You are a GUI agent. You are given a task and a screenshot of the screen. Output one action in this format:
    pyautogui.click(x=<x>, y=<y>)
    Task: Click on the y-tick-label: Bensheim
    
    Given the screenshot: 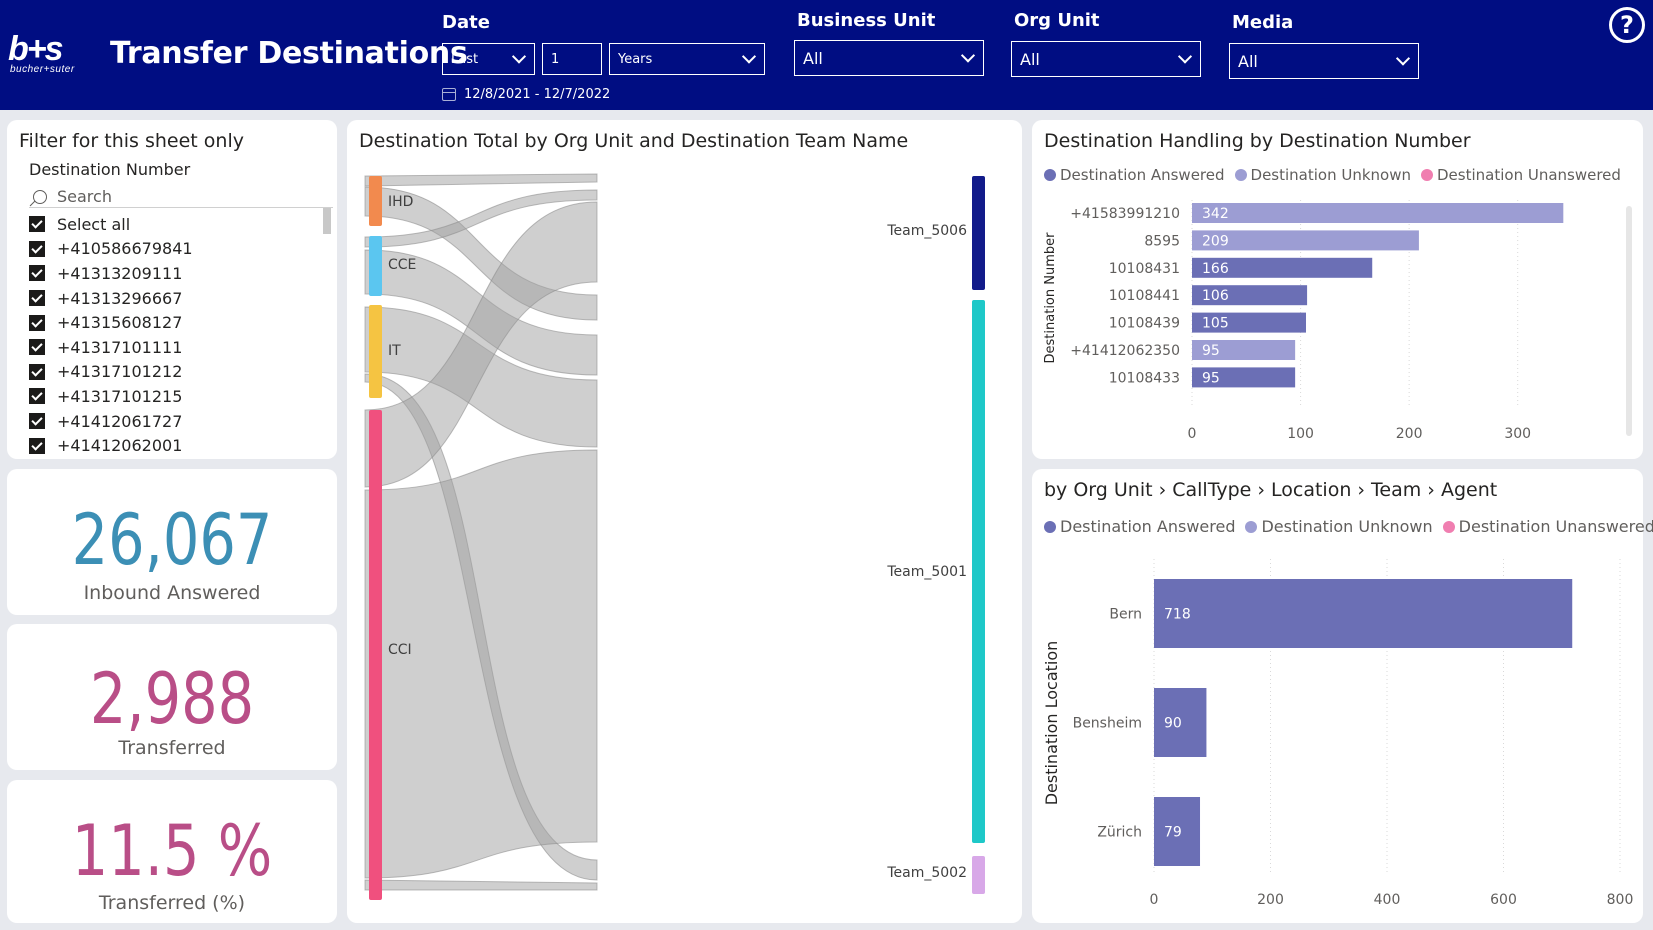 What is the action you would take?
    pyautogui.click(x=1107, y=724)
    